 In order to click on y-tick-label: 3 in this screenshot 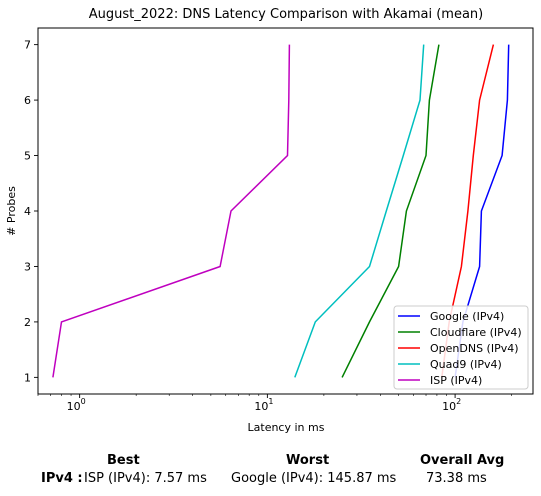, I will do `click(27, 266)`.